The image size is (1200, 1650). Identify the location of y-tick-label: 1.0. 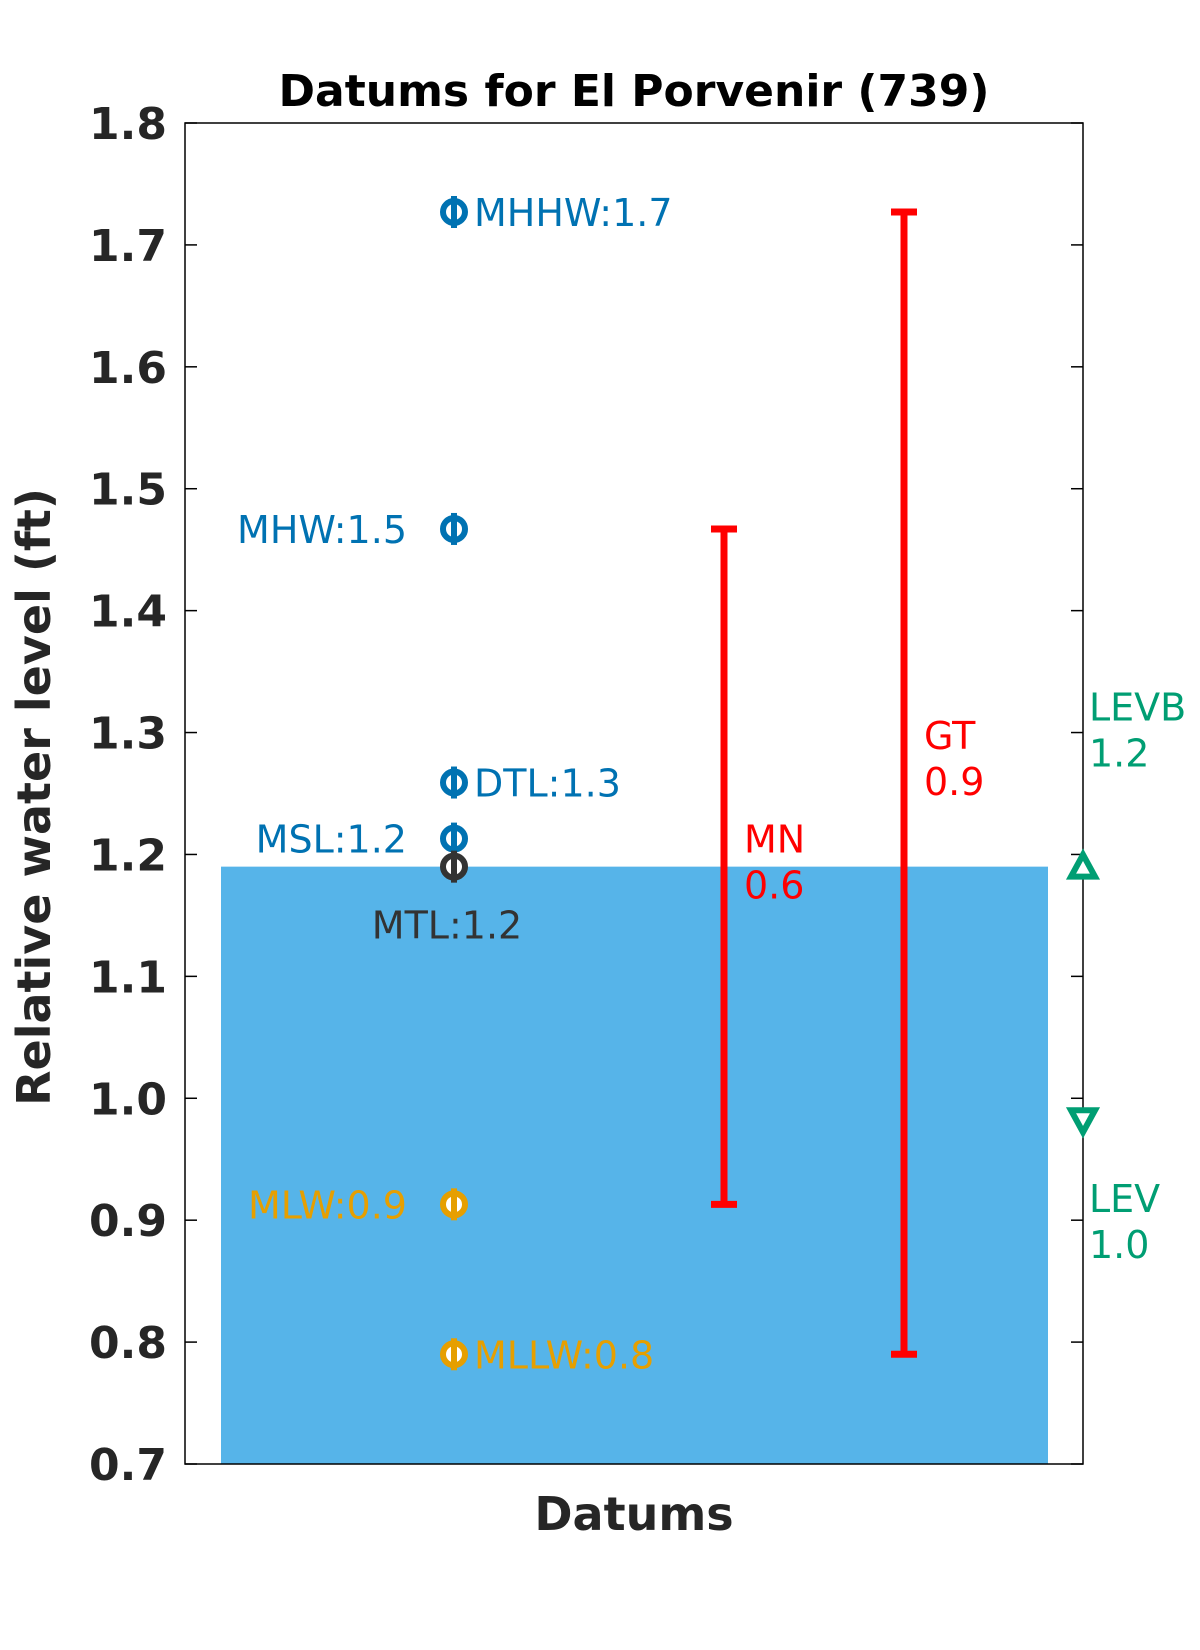
(128, 1099).